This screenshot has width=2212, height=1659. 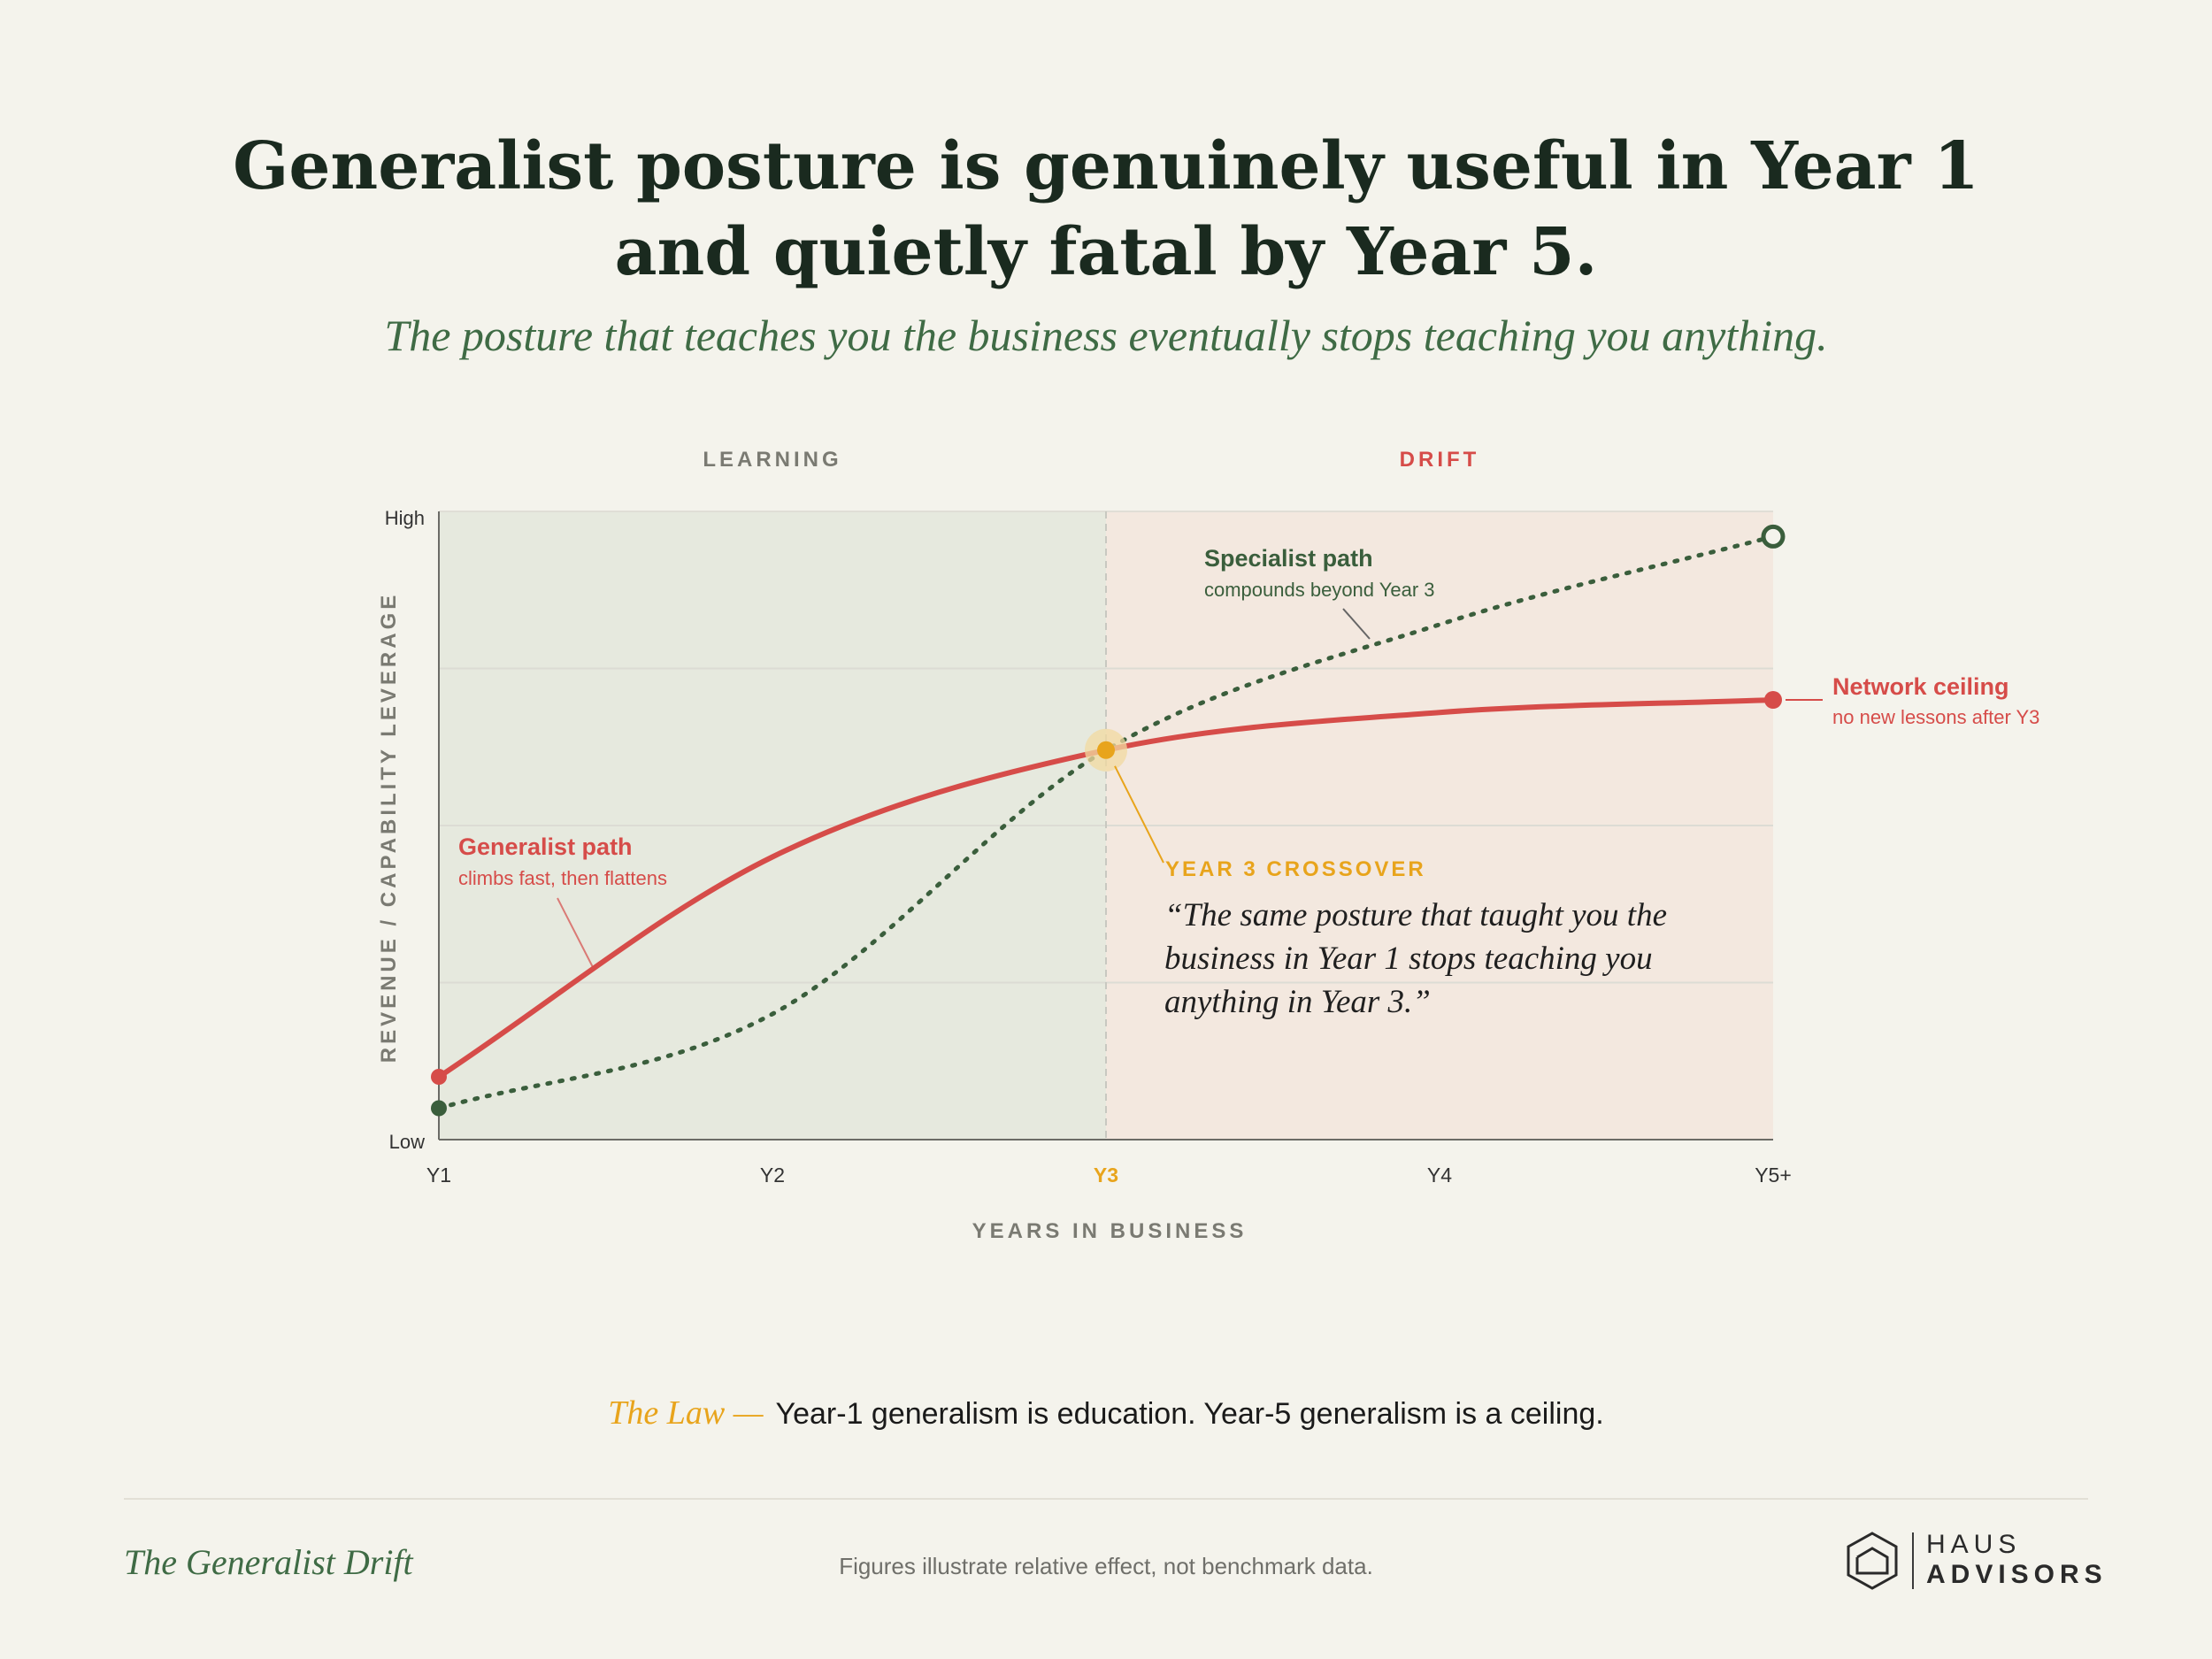 What do you see at coordinates (1873, 1561) in the screenshot?
I see `hexagon-house-icon` at bounding box center [1873, 1561].